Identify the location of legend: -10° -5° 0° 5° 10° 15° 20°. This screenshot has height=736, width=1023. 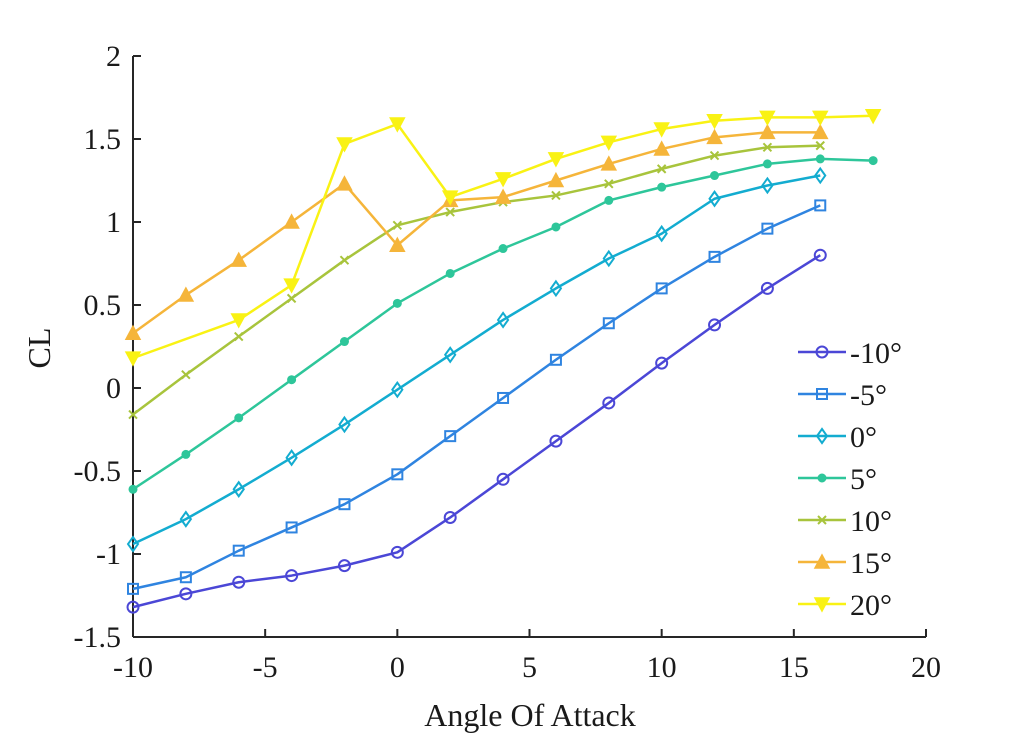
(850, 479).